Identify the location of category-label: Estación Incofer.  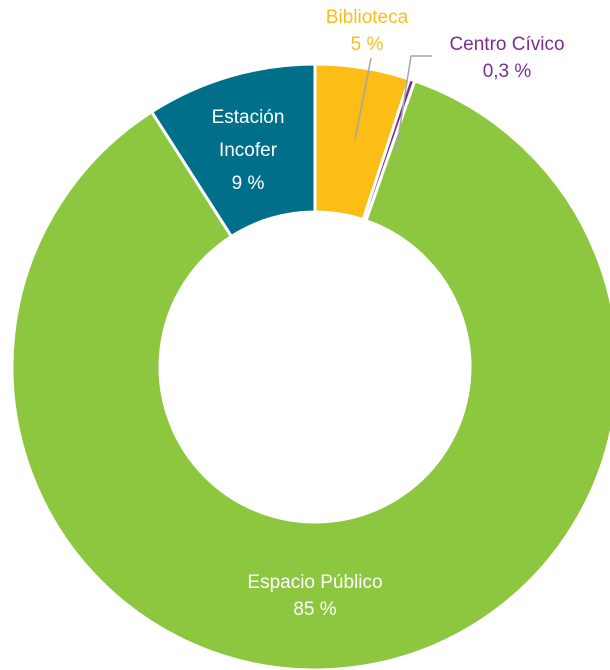
(248, 134).